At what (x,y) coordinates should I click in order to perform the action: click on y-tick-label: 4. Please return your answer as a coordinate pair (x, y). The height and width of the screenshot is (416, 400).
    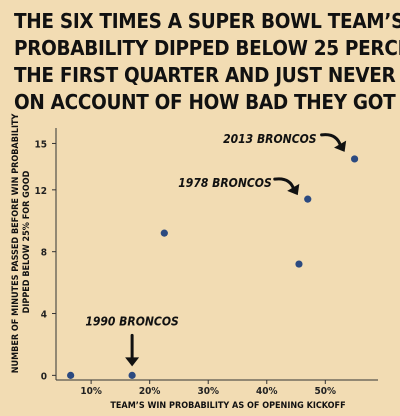
    Looking at the image, I should click on (44, 315).